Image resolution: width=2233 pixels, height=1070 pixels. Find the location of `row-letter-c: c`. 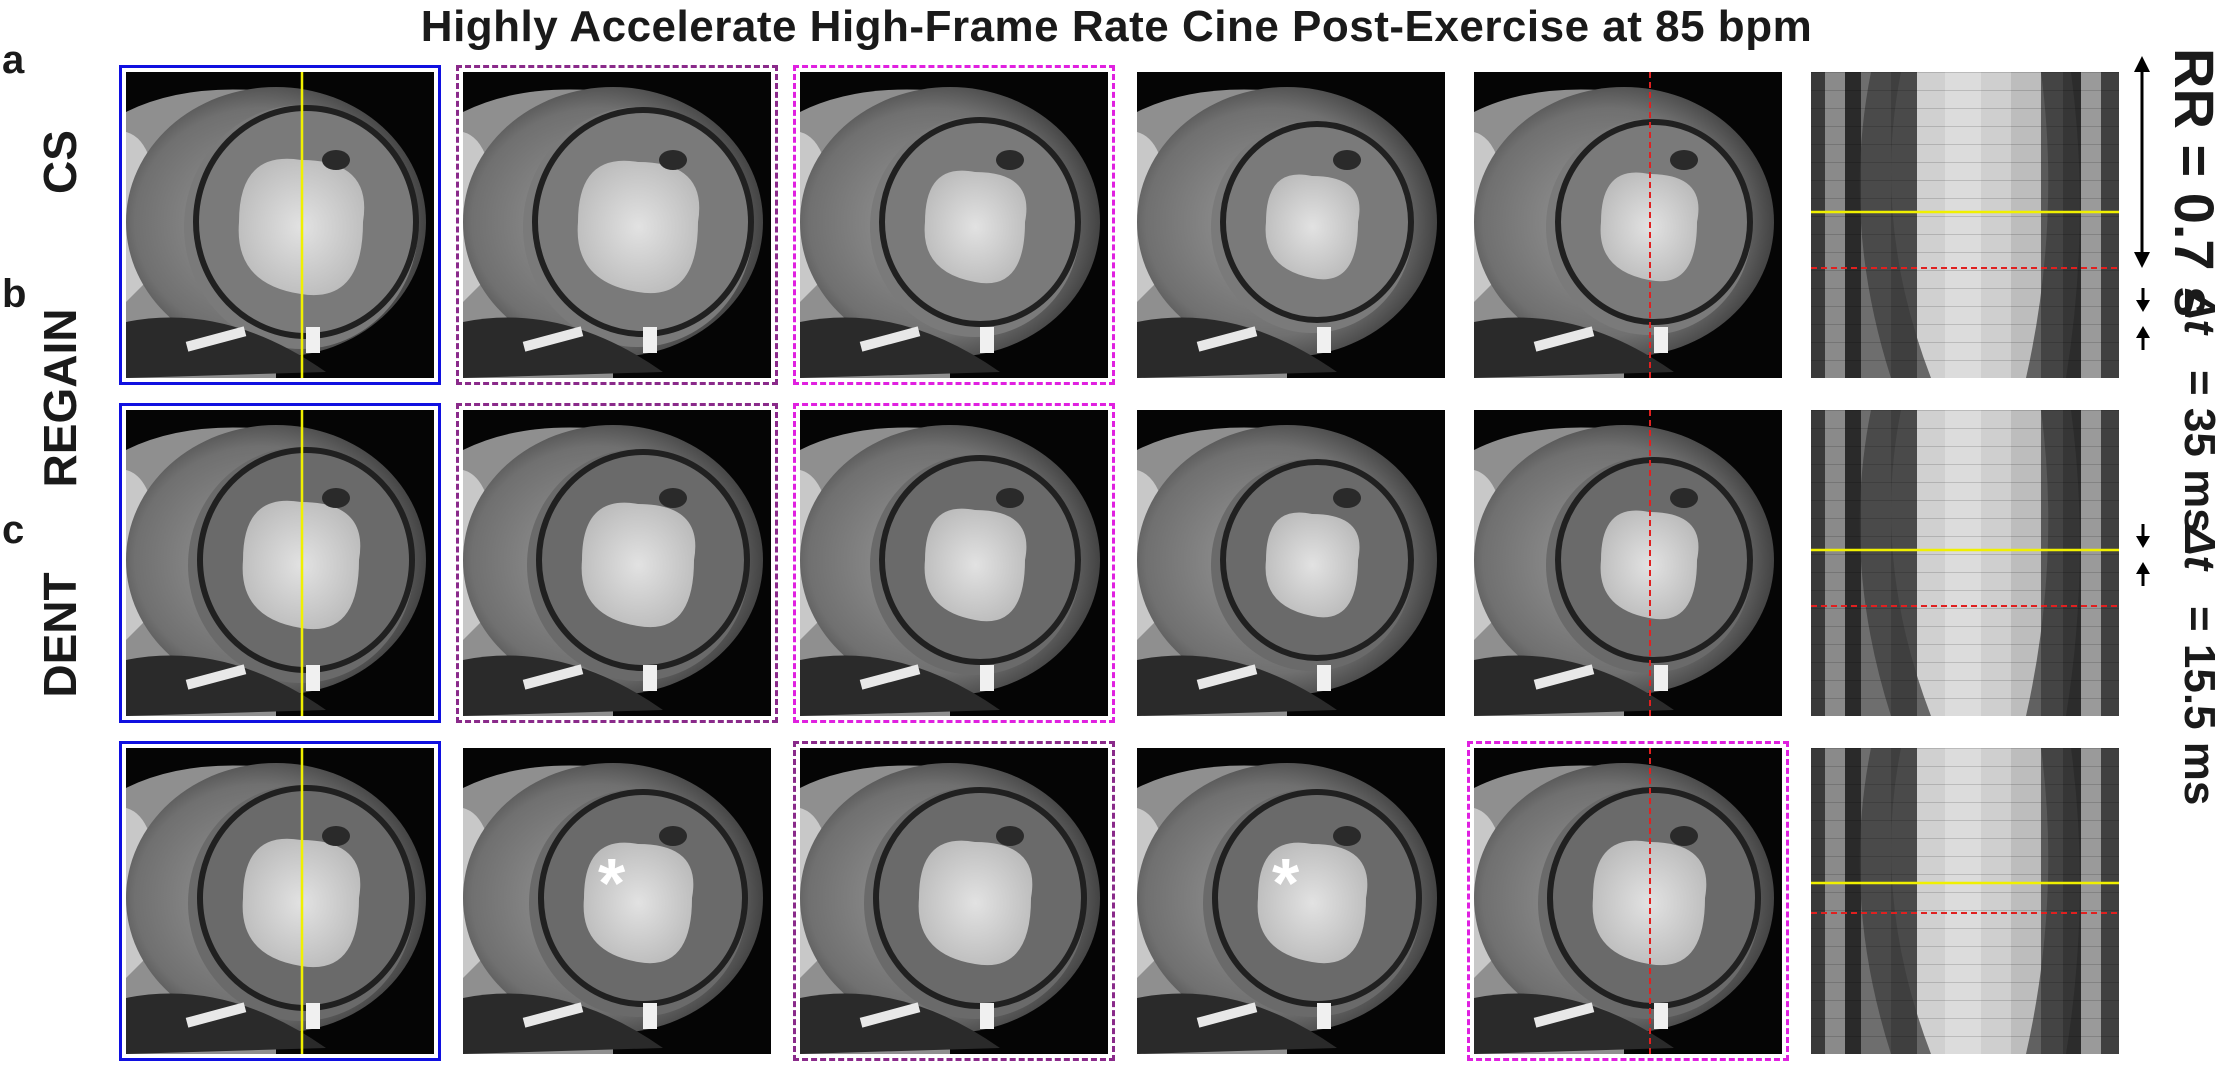

row-letter-c: c is located at coordinates (13, 530).